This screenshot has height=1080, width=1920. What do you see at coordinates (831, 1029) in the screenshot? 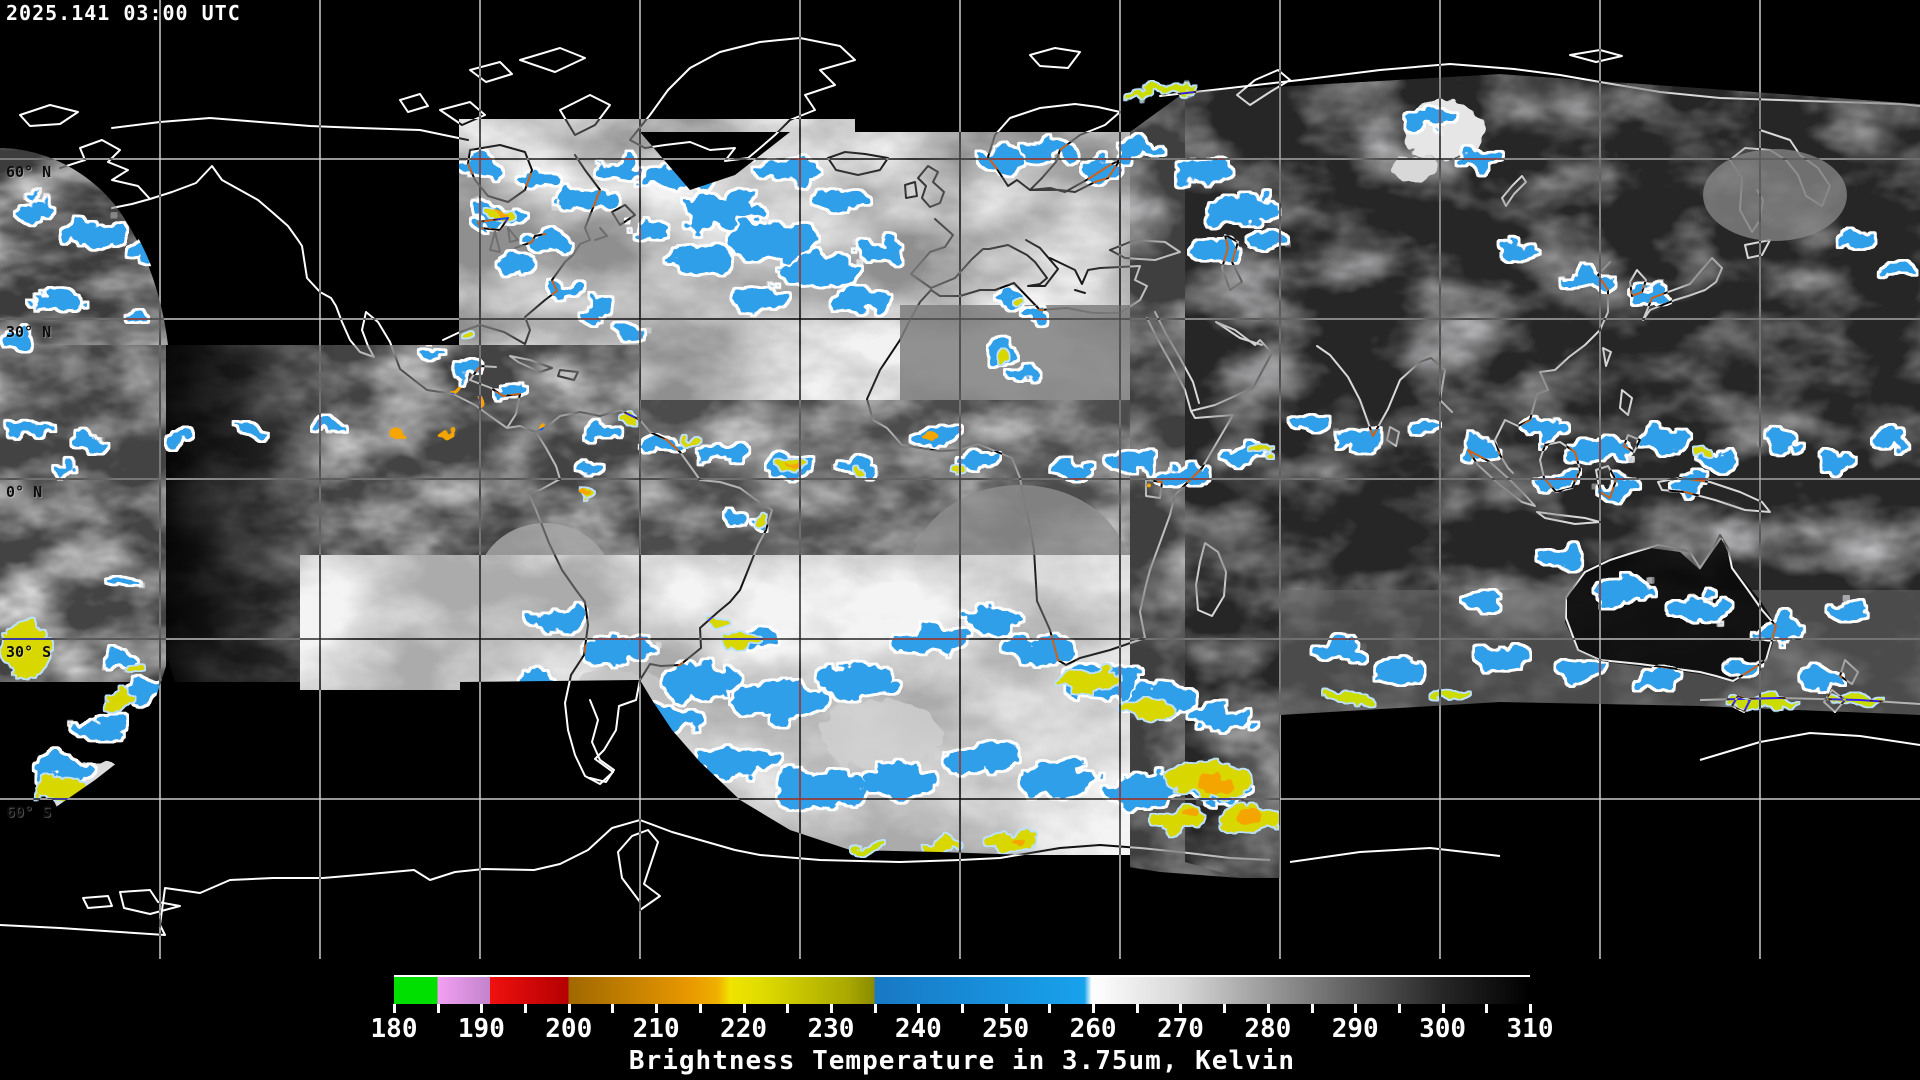
I see `colorbar-tick-label: 230` at bounding box center [831, 1029].